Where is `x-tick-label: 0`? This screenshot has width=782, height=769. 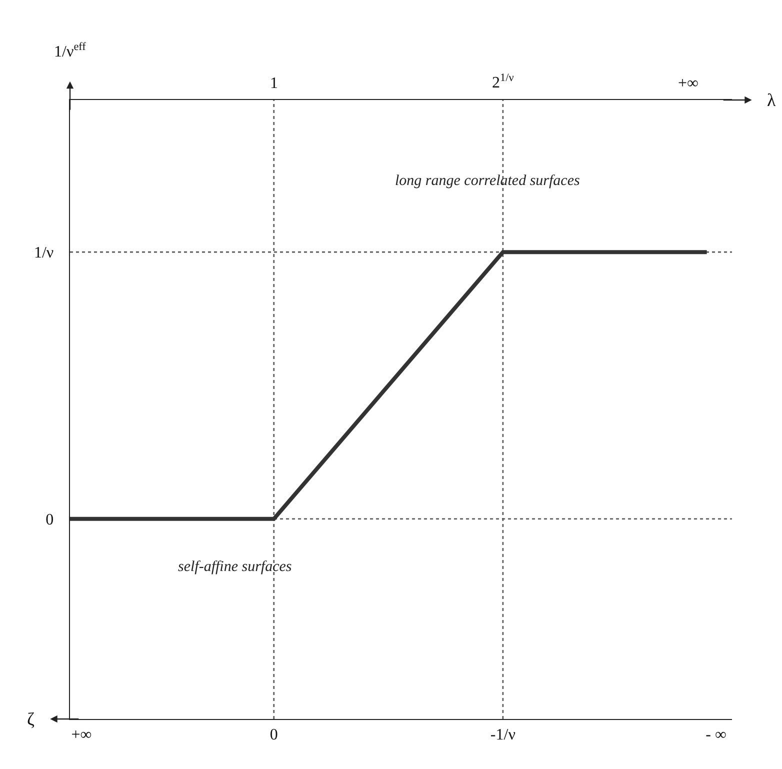
x-tick-label: 0 is located at coordinates (274, 735).